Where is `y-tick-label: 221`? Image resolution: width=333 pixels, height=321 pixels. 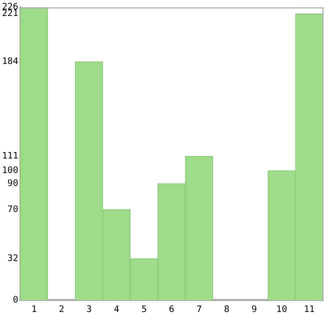
y-tick-label: 221 is located at coordinates (10, 14).